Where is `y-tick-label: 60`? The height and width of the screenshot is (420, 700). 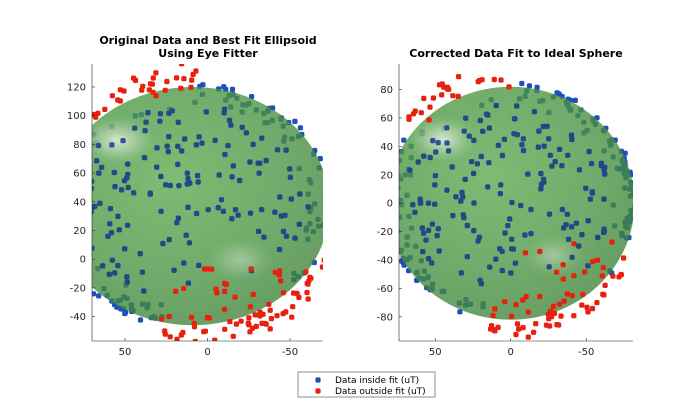
y-tick-label: 60 is located at coordinates (386, 118).